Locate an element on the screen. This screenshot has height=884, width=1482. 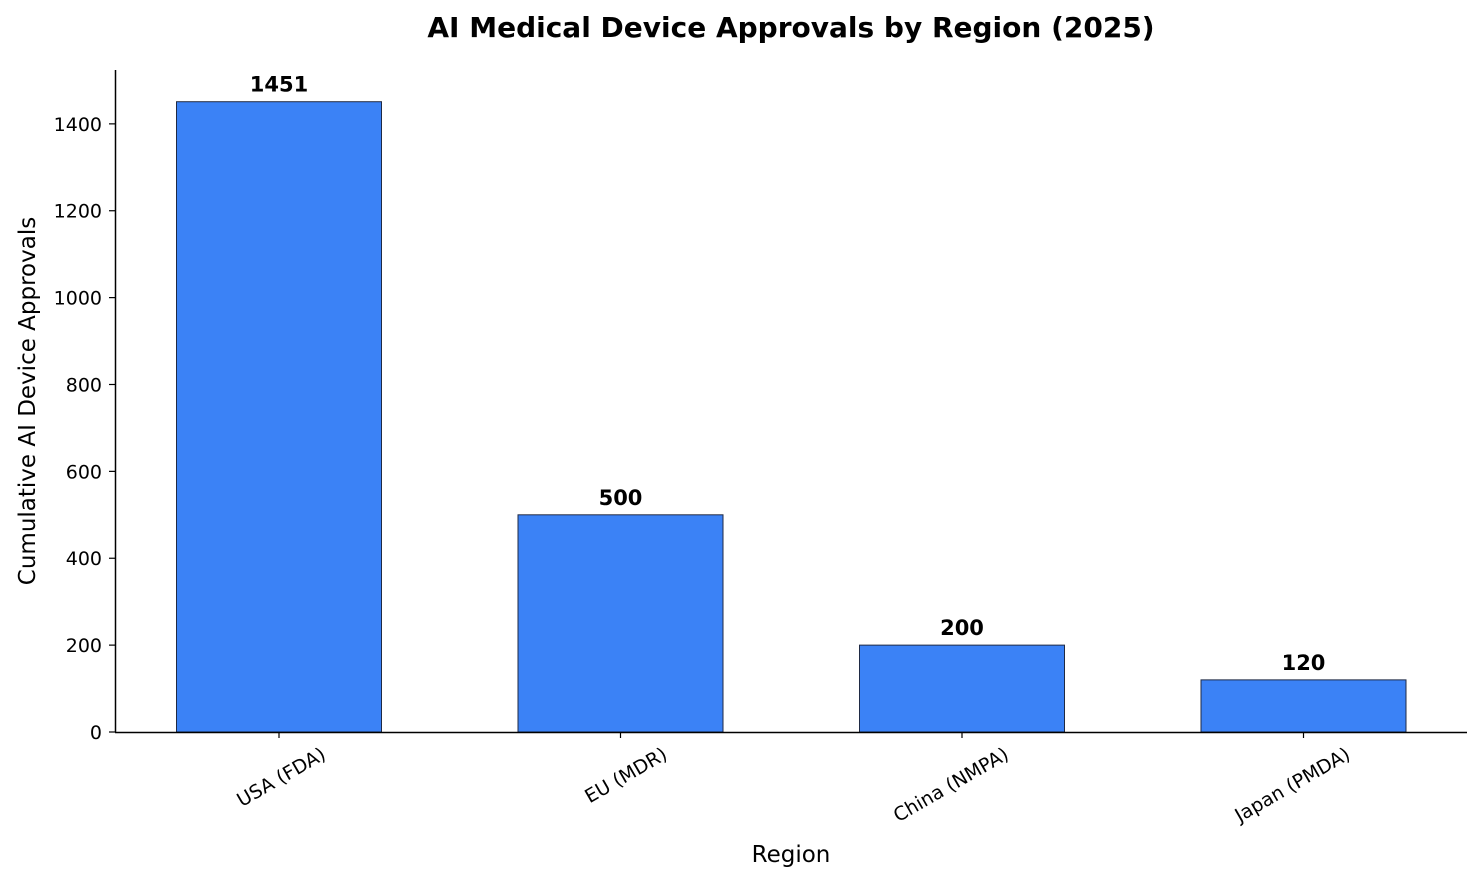
y-tick-label-1000: 1000 is located at coordinates (78, 299).